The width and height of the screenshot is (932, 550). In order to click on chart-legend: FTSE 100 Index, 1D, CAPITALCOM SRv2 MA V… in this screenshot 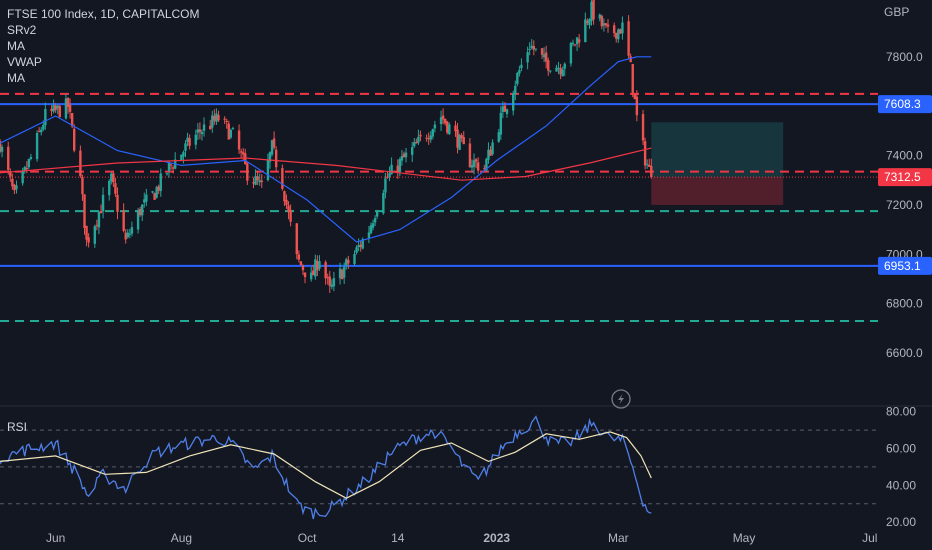, I will do `click(103, 46)`.